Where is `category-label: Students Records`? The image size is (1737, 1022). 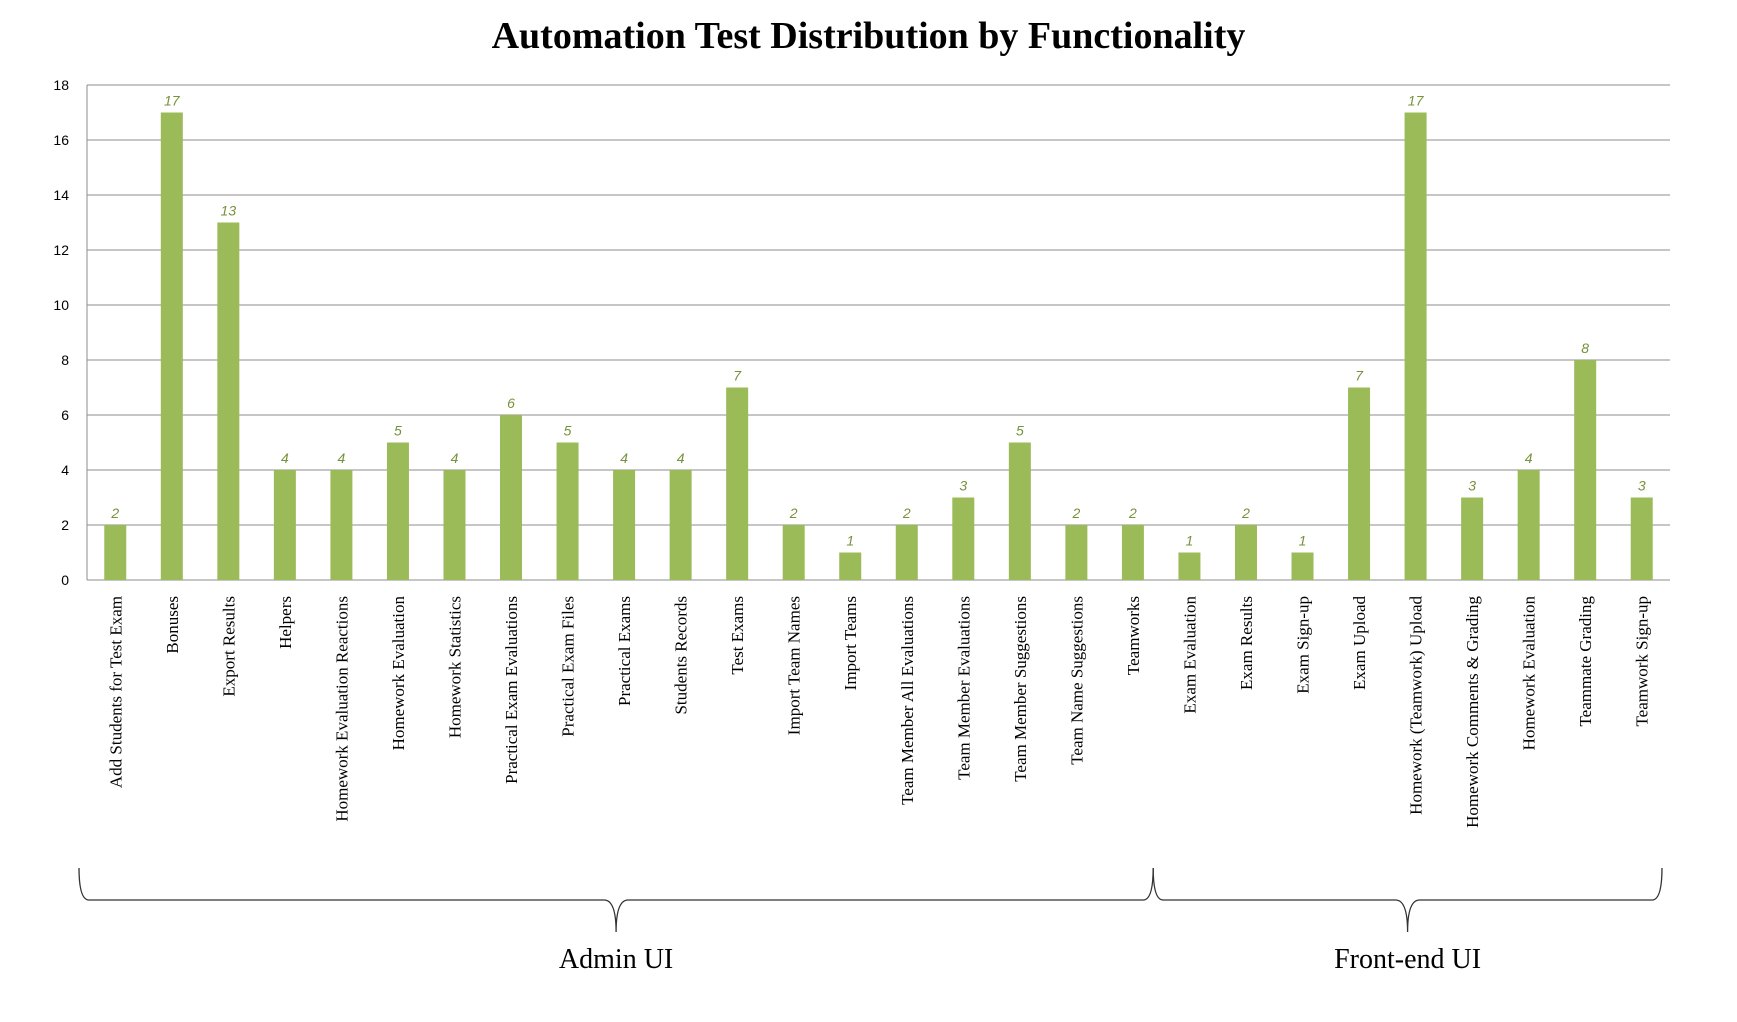
category-label: Students Records is located at coordinates (681, 655).